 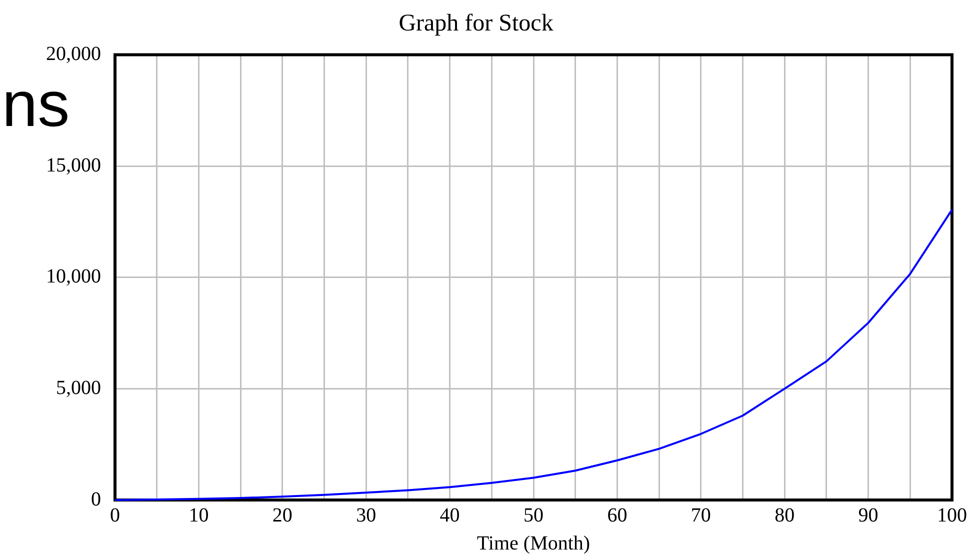 I want to click on x-tick-label: 40, so click(x=450, y=515).